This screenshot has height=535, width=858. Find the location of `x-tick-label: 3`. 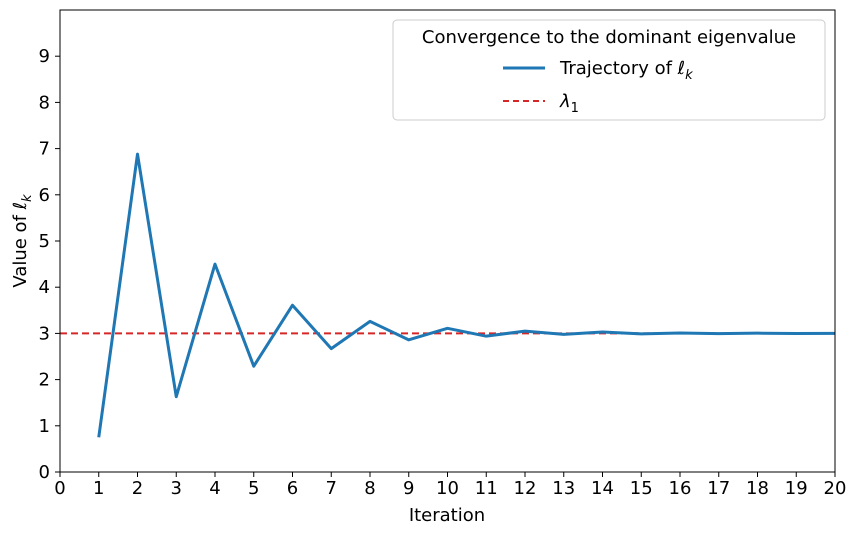

x-tick-label: 3 is located at coordinates (176, 488).